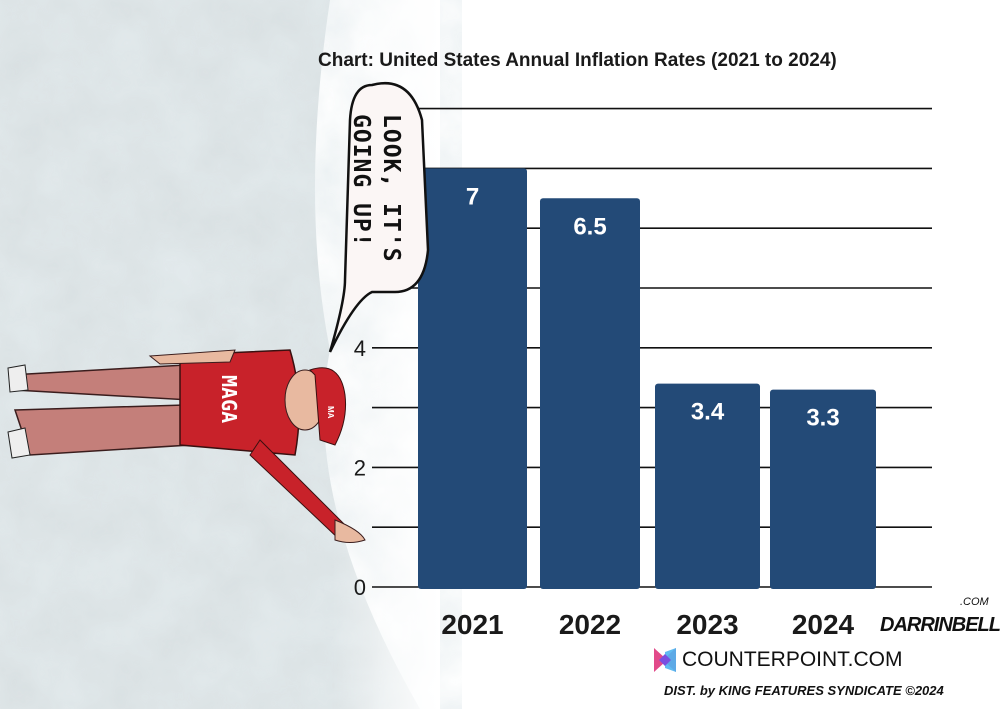  Describe the element at coordinates (707, 486) in the screenshot. I see `bar-2023` at that location.